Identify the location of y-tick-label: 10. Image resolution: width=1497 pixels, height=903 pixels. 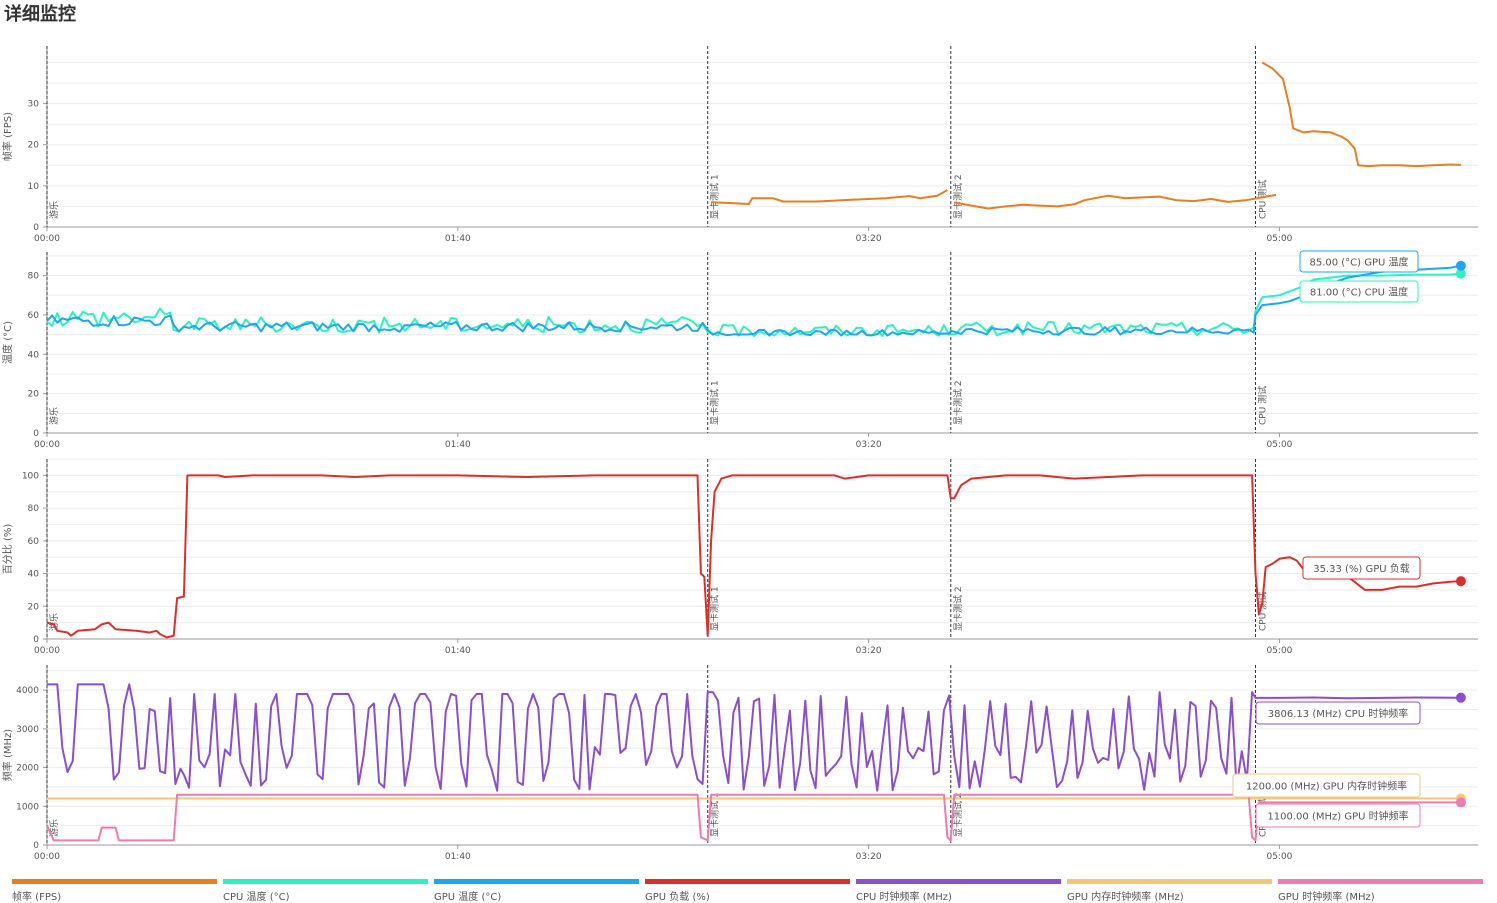
(34, 187).